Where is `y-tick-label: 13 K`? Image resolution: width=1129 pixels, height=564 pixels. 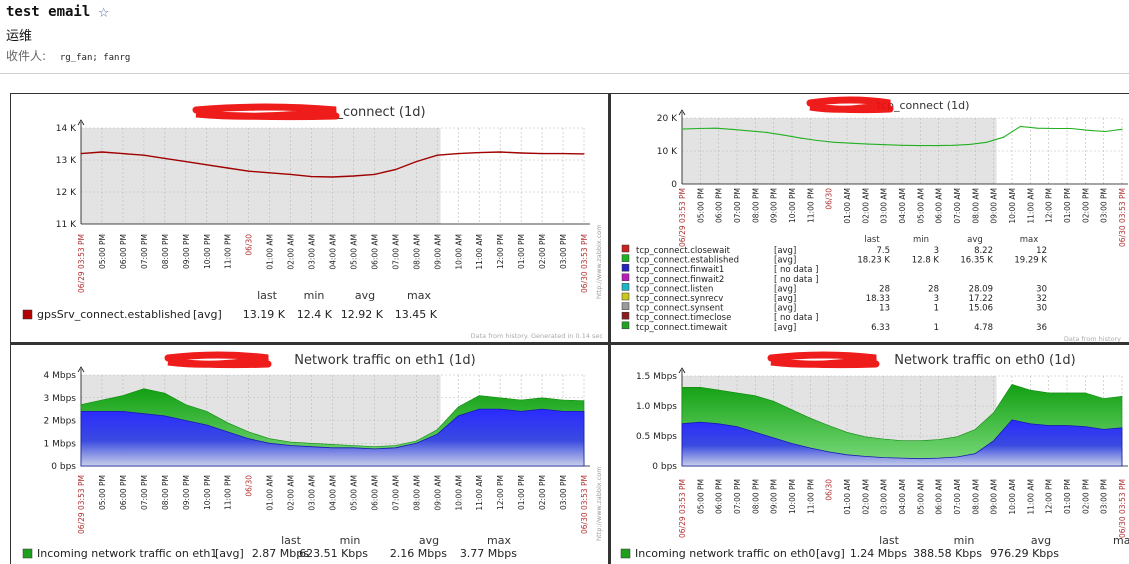
y-tick-label: 13 K is located at coordinates (66, 161).